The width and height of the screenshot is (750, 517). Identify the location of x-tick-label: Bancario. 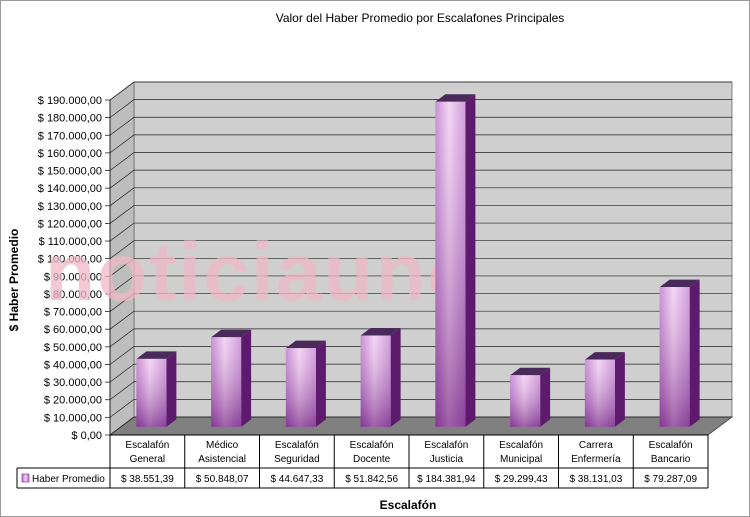
(671, 459).